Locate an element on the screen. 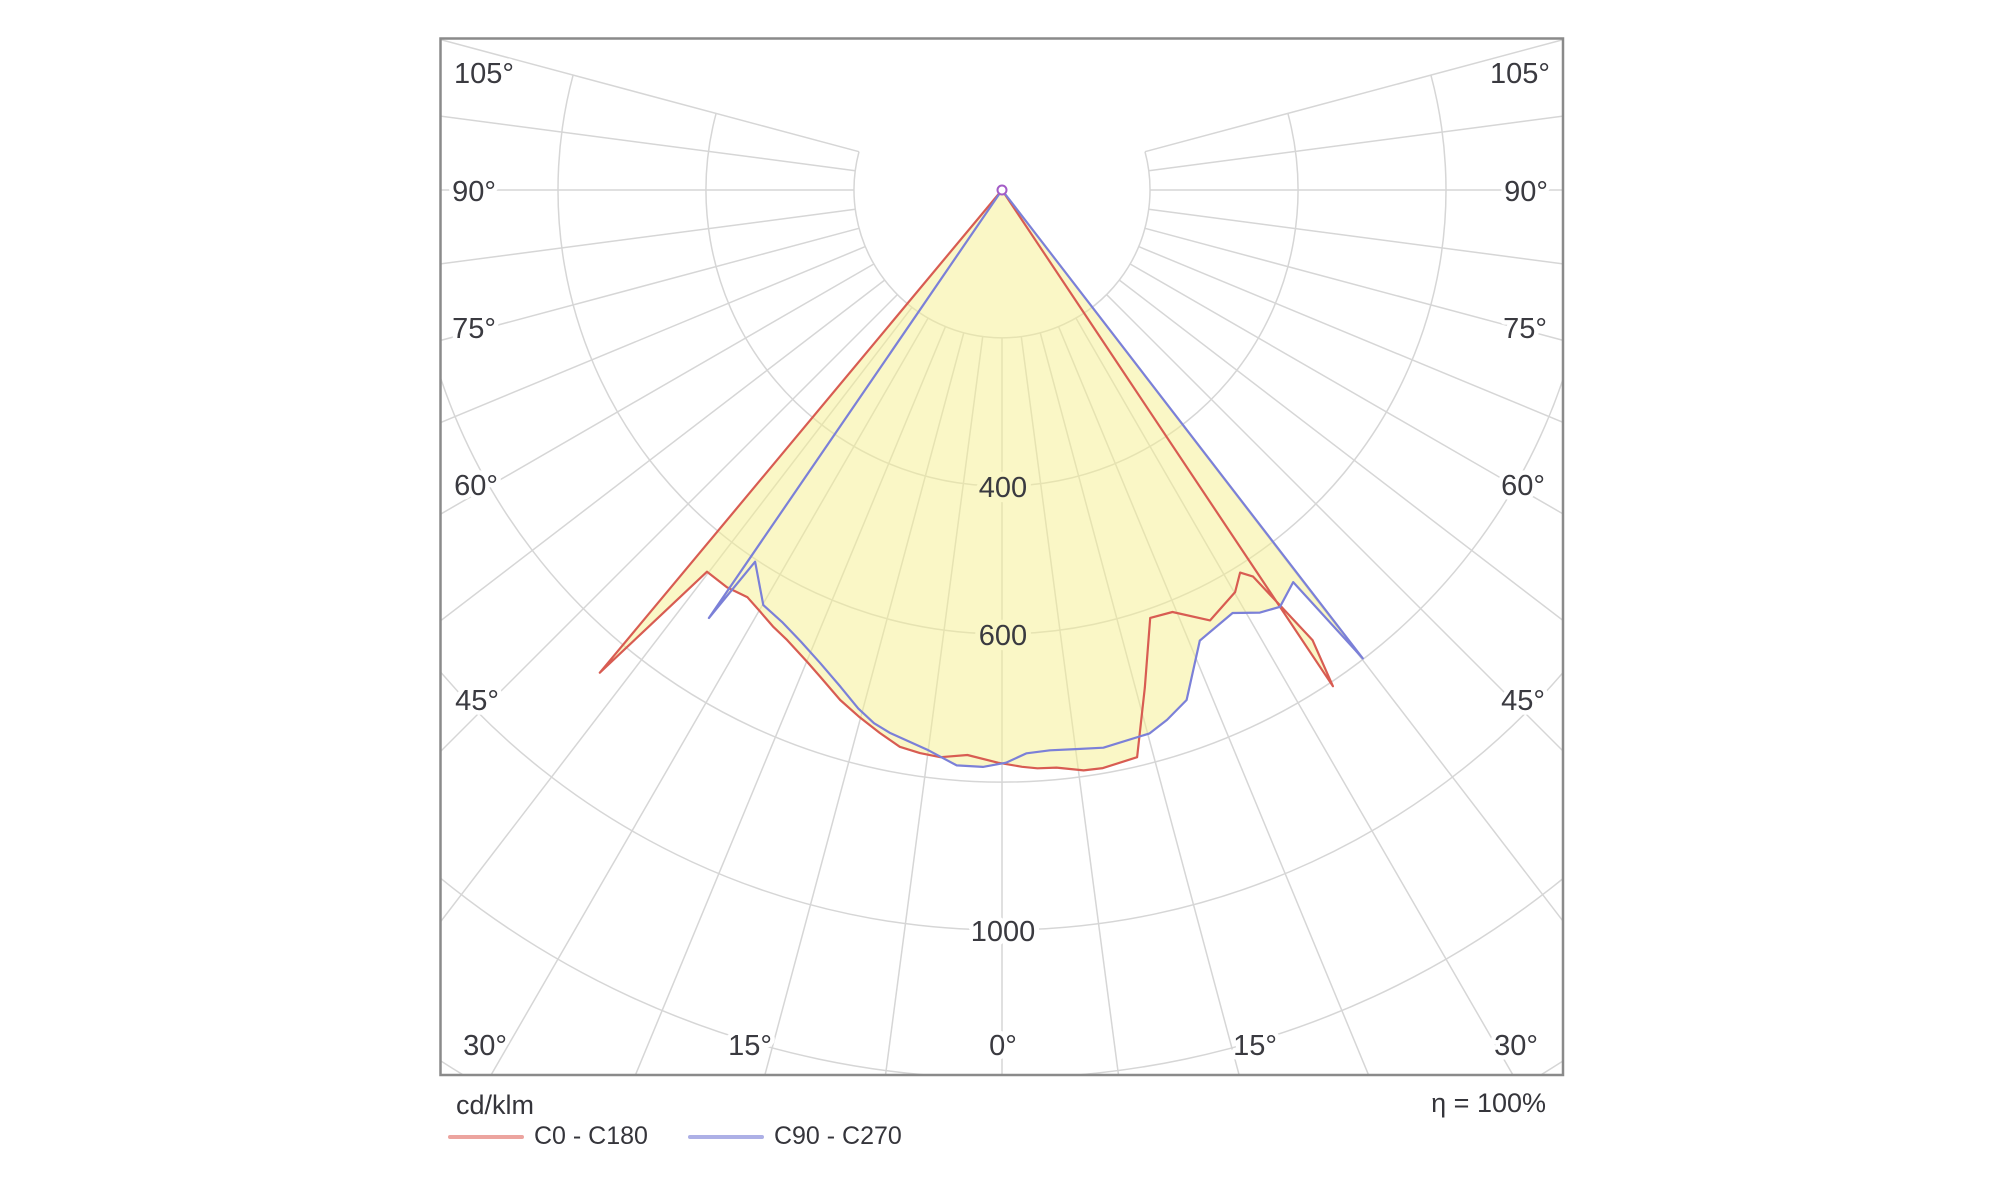 The height and width of the screenshot is (1200, 2000). angle-tick-label: 0° is located at coordinates (1003, 1046).